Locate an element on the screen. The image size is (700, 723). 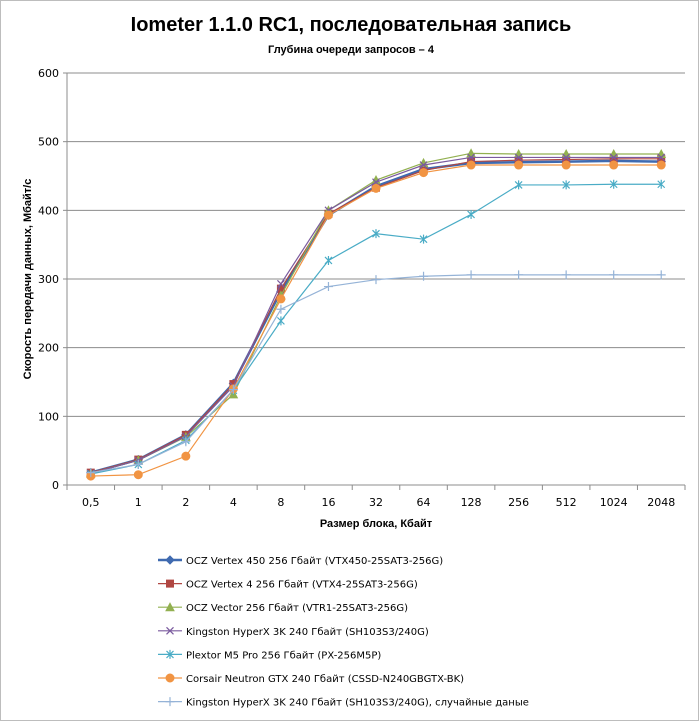
y-tick-label: 200 is located at coordinates (48, 348).